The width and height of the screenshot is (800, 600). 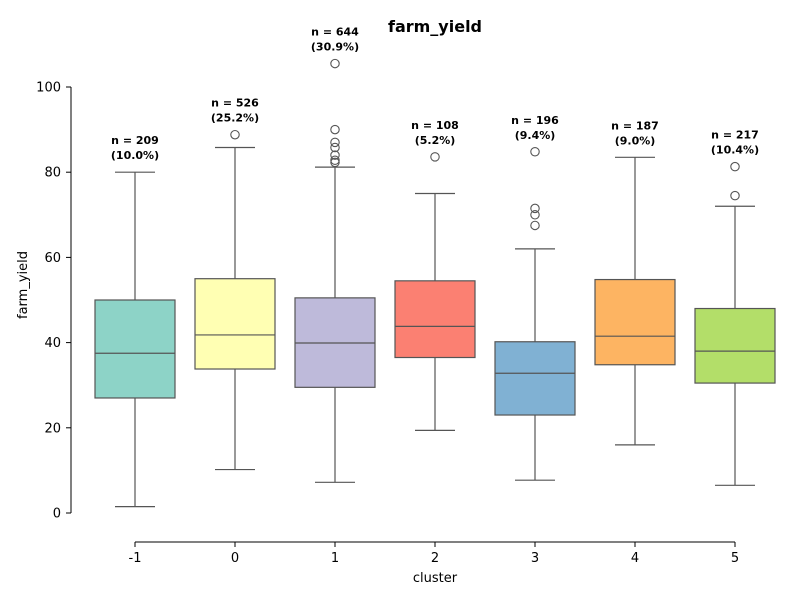 What do you see at coordinates (435, 558) in the screenshot?
I see `x-tick-label: 2` at bounding box center [435, 558].